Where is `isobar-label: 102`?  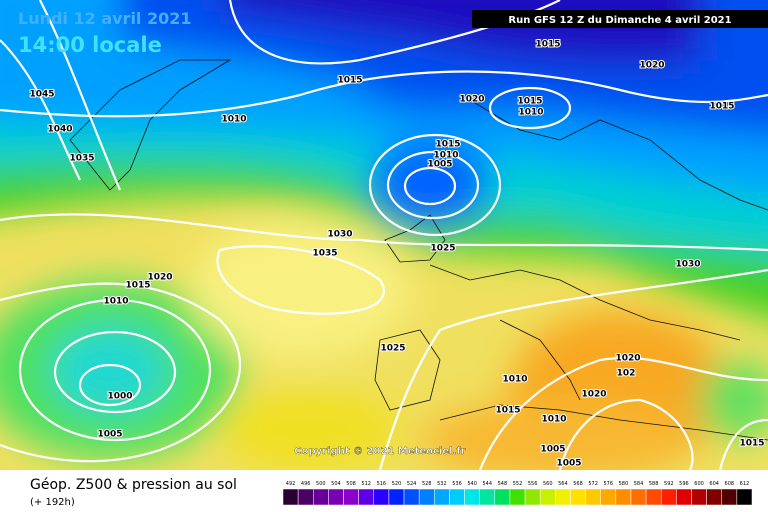
isobar-label: 102 is located at coordinates (626, 374).